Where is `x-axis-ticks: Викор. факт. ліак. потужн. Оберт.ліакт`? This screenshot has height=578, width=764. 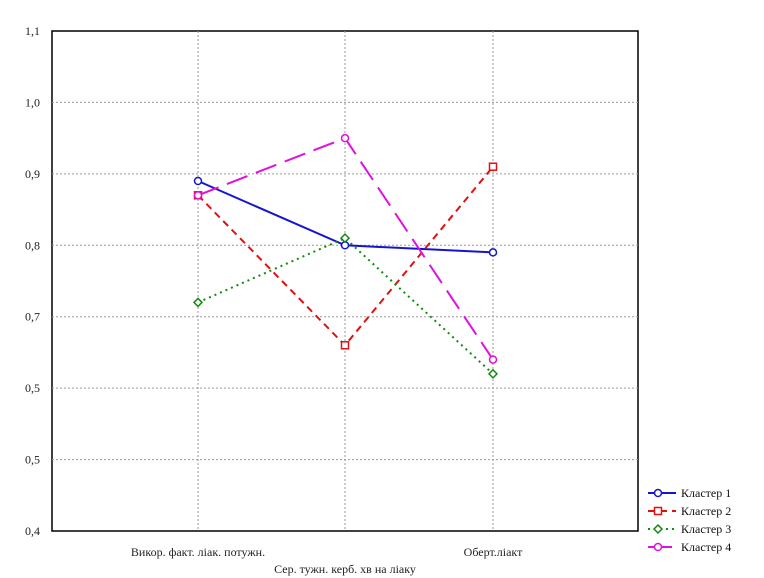 x-axis-ticks: Викор. факт. ліак. потужн. Оберт.ліакт is located at coordinates (327, 552).